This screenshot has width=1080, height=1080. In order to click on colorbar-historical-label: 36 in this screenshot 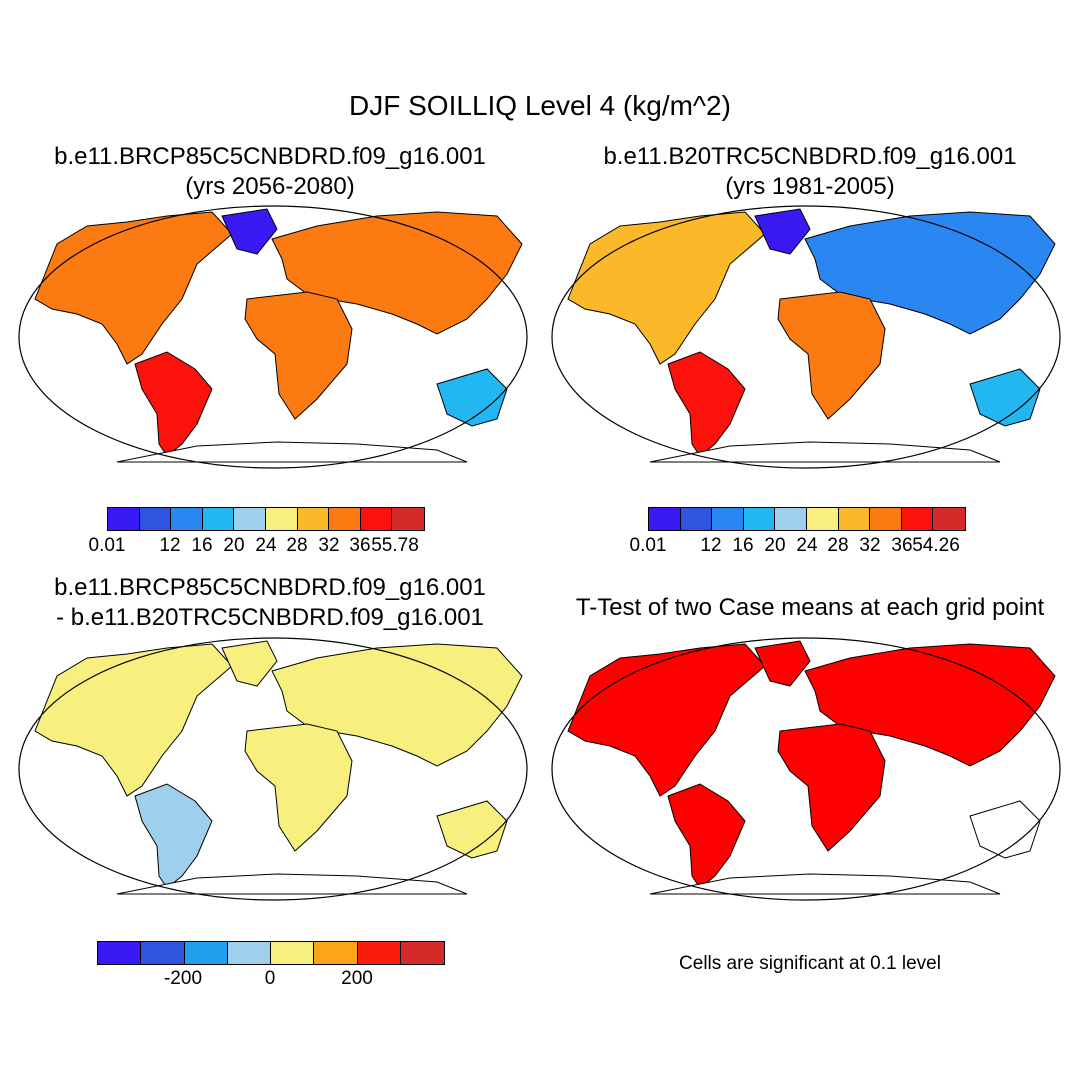, I will do `click(902, 545)`.